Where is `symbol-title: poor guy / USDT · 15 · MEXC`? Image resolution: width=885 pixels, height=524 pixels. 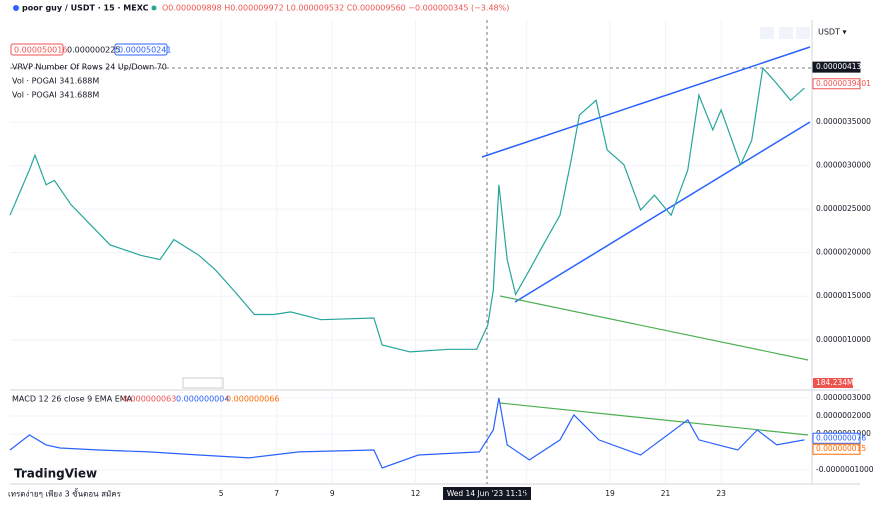 symbol-title: poor guy / USDT · 15 · MEXC is located at coordinates (85, 8).